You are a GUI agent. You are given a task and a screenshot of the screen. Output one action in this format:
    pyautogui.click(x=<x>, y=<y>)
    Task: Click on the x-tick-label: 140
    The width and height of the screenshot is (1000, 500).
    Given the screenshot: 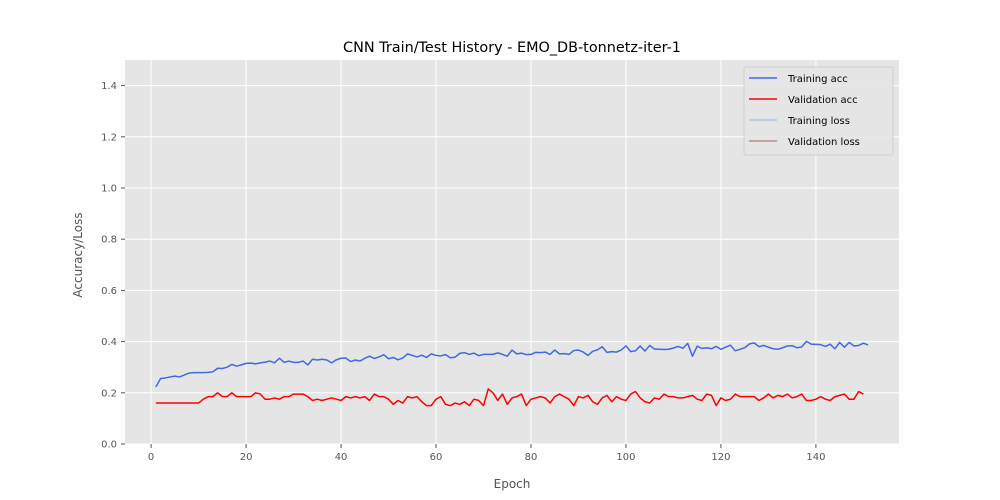 What is the action you would take?
    pyautogui.click(x=815, y=457)
    